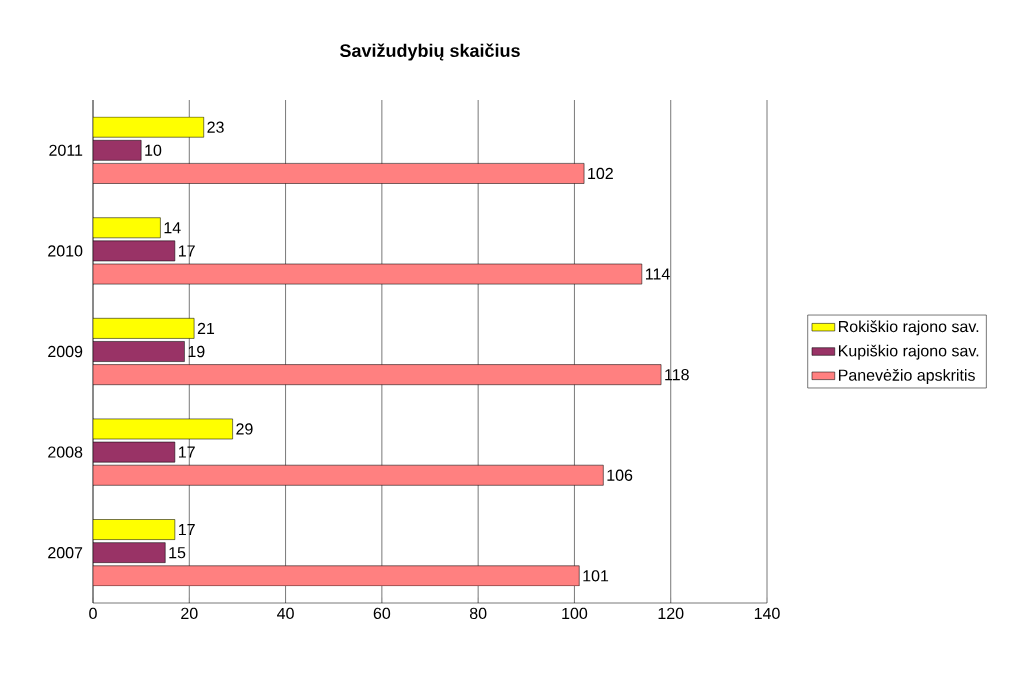  Describe the element at coordinates (906, 376) in the screenshot. I see `legend-label: Panevėžio apskritis` at that location.